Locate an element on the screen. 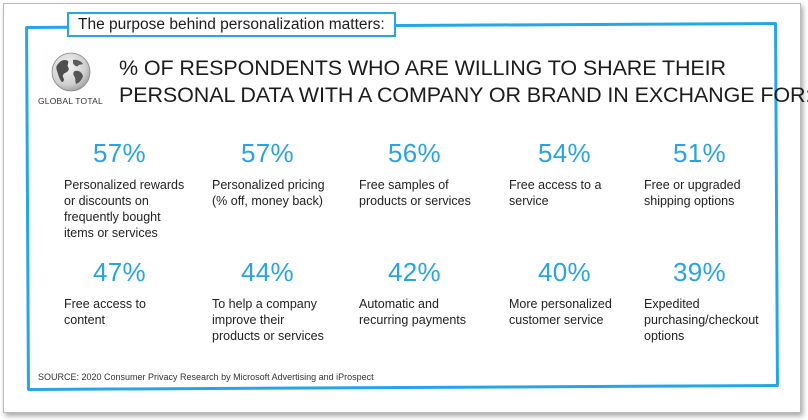 The image size is (808, 420). stat-description: Expedited purchasing/checkout options is located at coordinates (714, 320).